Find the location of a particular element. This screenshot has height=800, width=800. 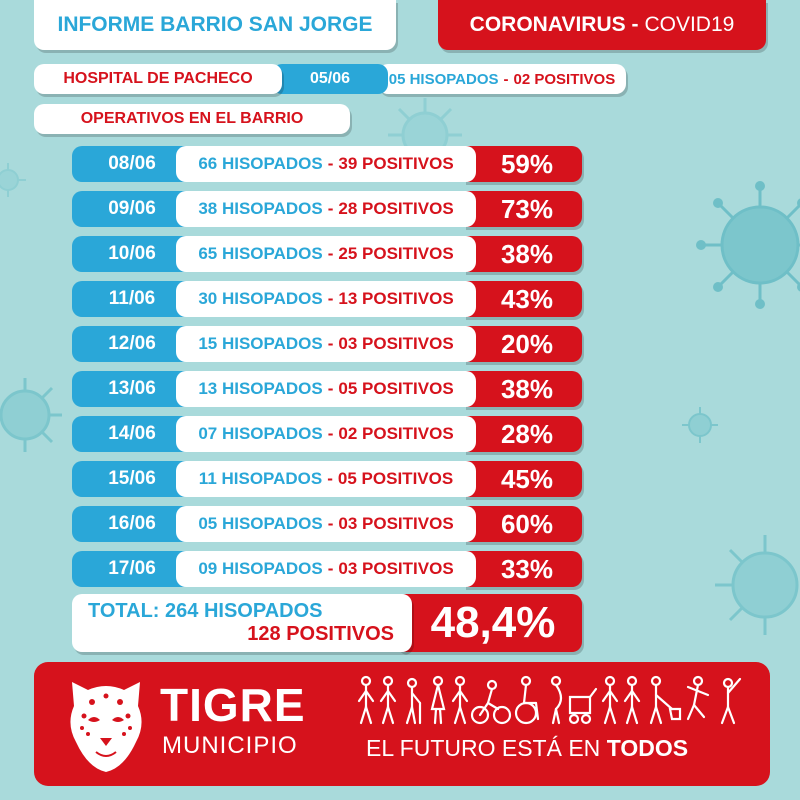

row-detail: 11 HISOPADOS -05 POSITIVOS is located at coordinates (326, 479).